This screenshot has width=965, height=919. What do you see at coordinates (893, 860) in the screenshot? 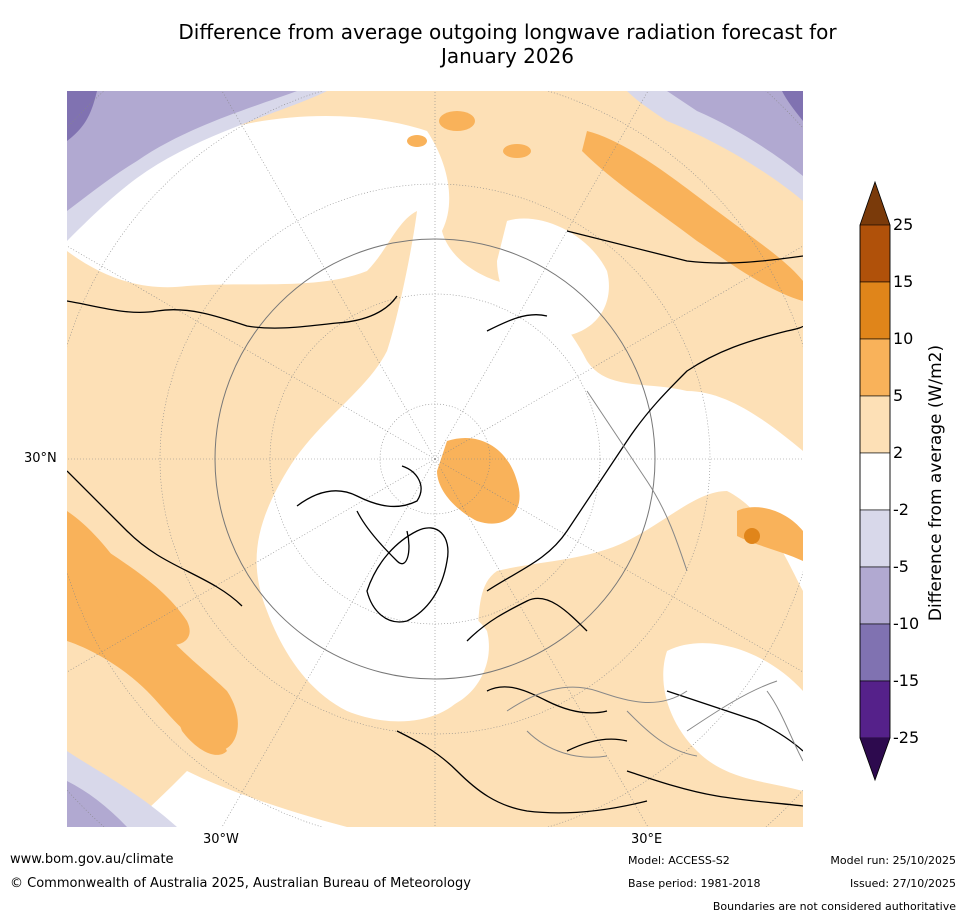
I see `footer-model-run: Model run: 25/10/2025` at bounding box center [893, 860].